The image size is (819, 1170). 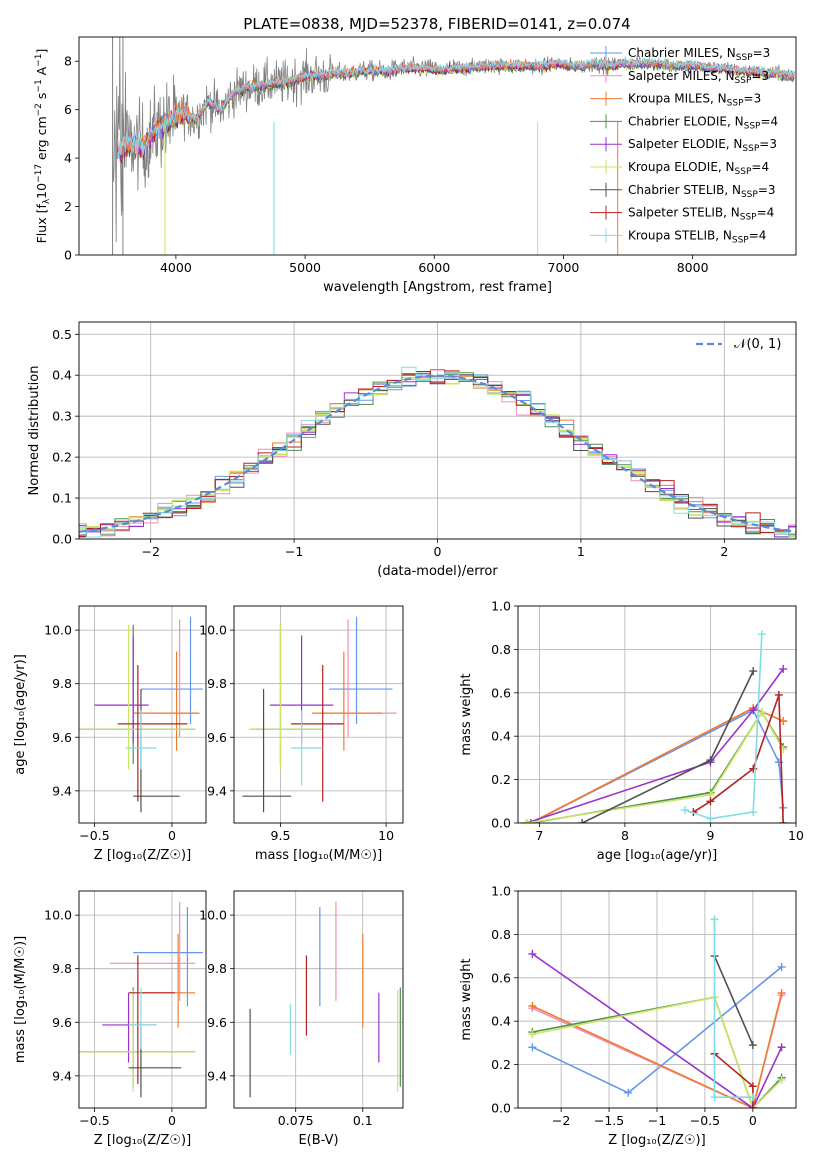 I want to click on x-axis-label: (data-model)/error, so click(x=437, y=571).